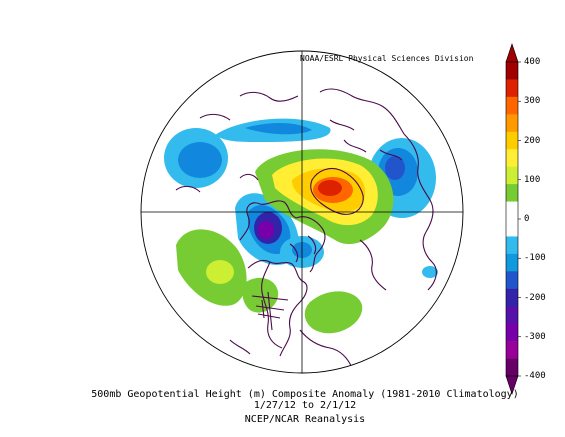  What do you see at coordinates (387, 58) in the screenshot?
I see `credit-label: NOAA/ESRL Physical Sciences Division` at bounding box center [387, 58].